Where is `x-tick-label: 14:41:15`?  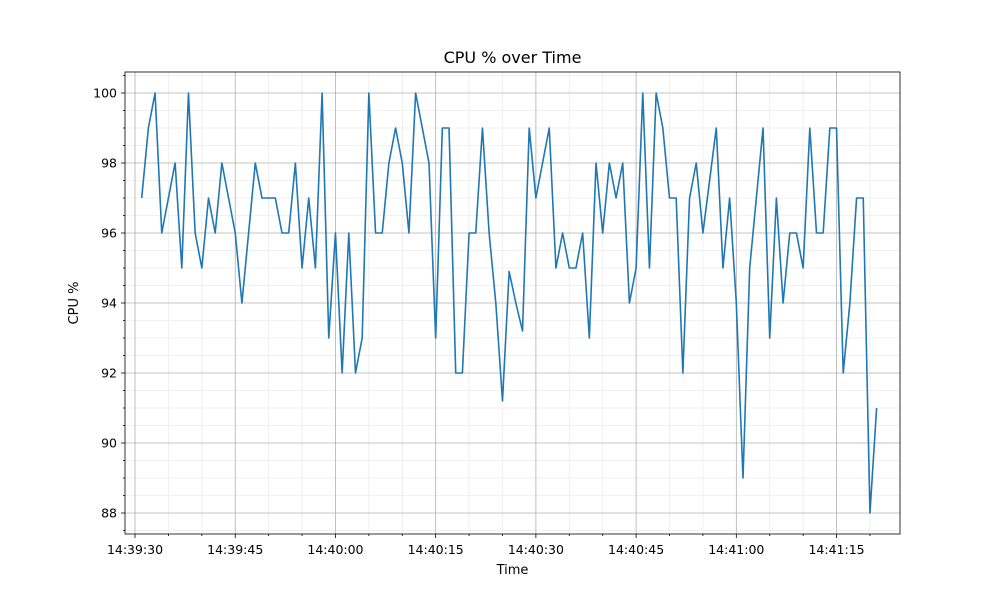
x-tick-label: 14:41:15 is located at coordinates (836, 549).